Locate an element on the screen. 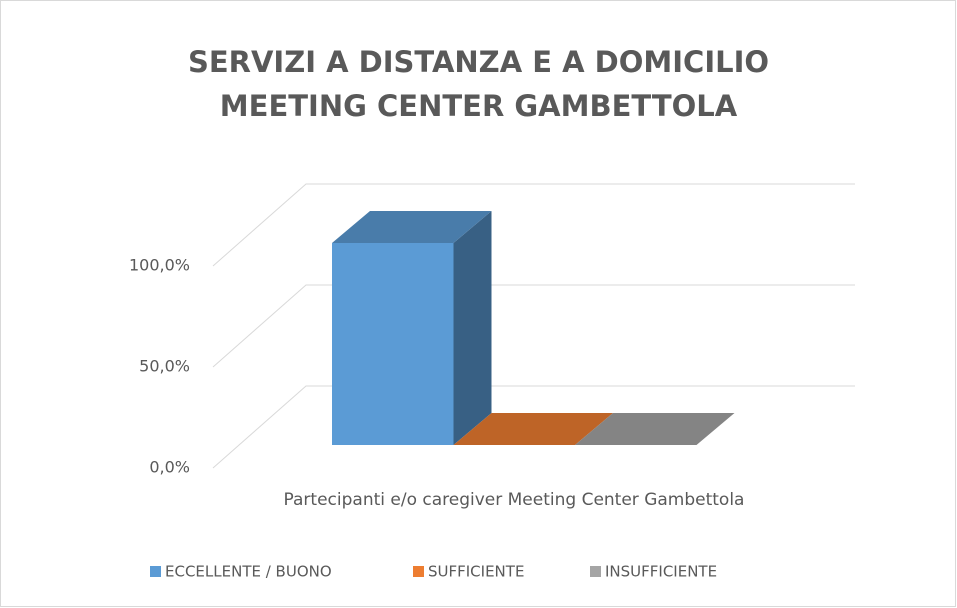 The image size is (957, 608). legend-label: INSUFFICIENTE is located at coordinates (661, 572).